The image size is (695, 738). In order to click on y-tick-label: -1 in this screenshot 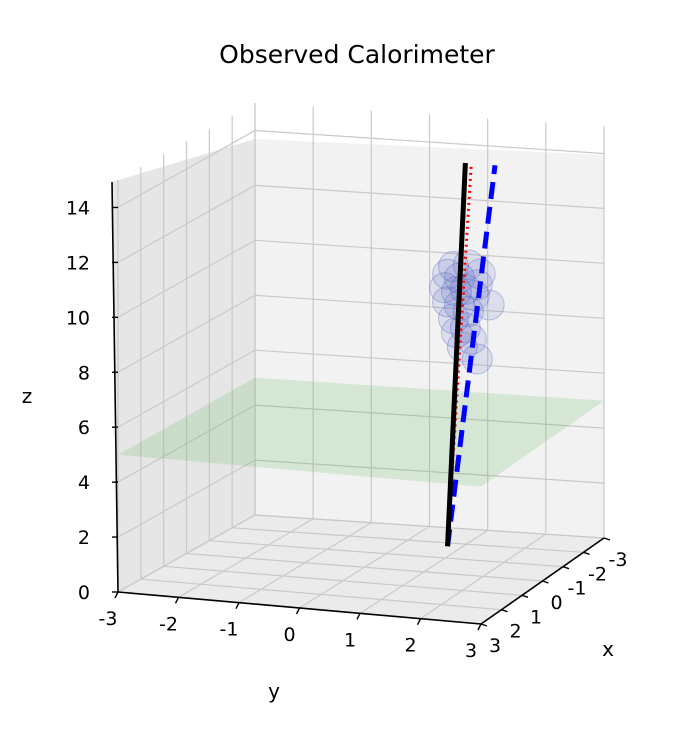, I will do `click(229, 630)`.